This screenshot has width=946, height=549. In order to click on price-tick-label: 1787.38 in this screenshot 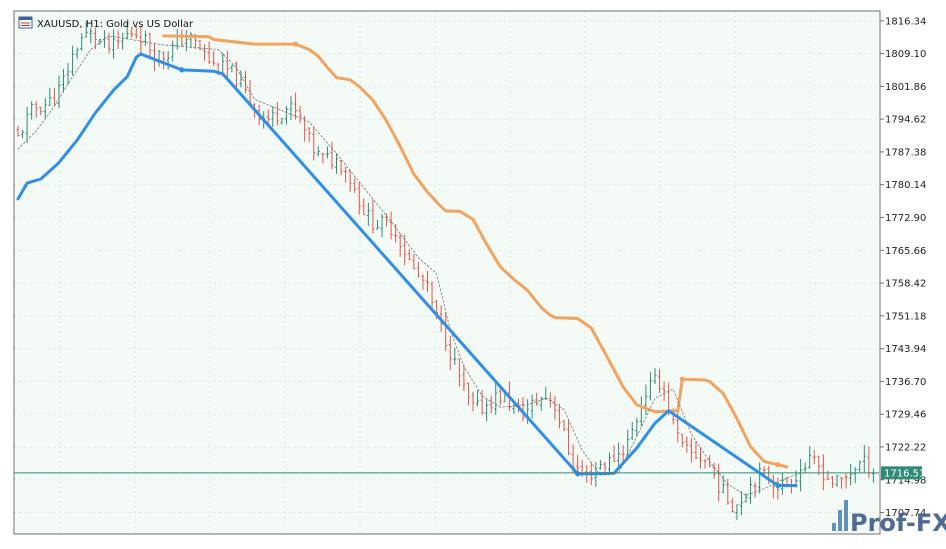, I will do `click(905, 152)`.